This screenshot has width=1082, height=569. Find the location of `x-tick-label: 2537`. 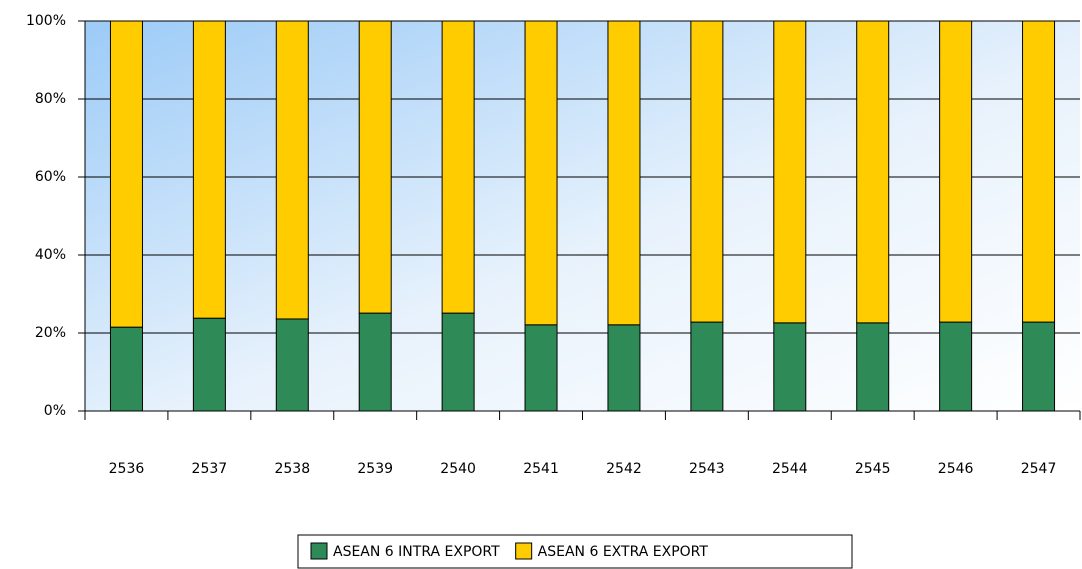

x-tick-label: 2537 is located at coordinates (210, 469).